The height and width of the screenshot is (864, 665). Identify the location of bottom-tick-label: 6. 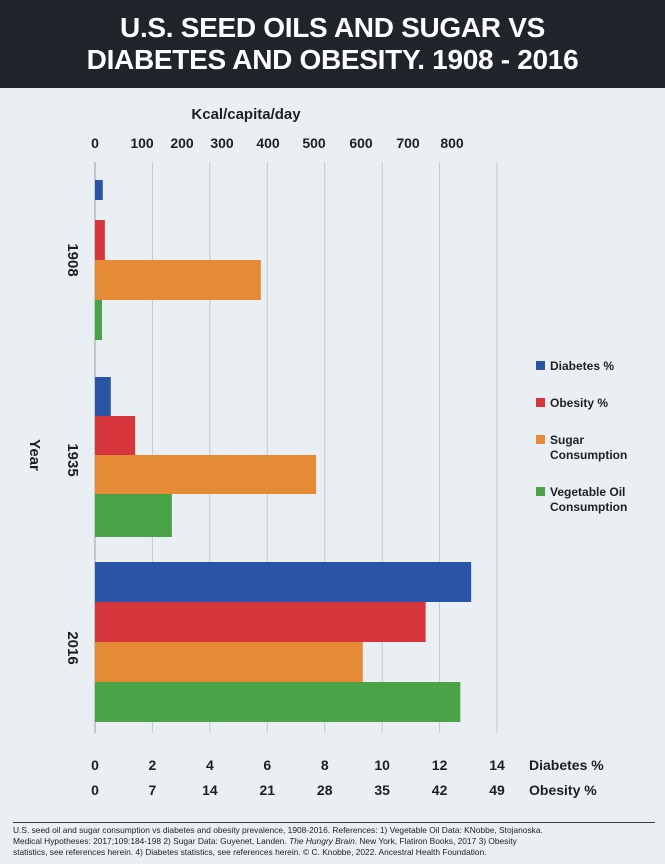
(267, 765).